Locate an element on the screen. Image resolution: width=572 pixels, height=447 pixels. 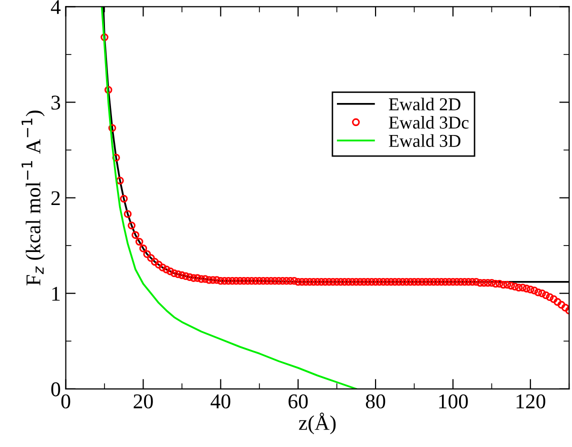
x-tick-label: 40 is located at coordinates (220, 401).